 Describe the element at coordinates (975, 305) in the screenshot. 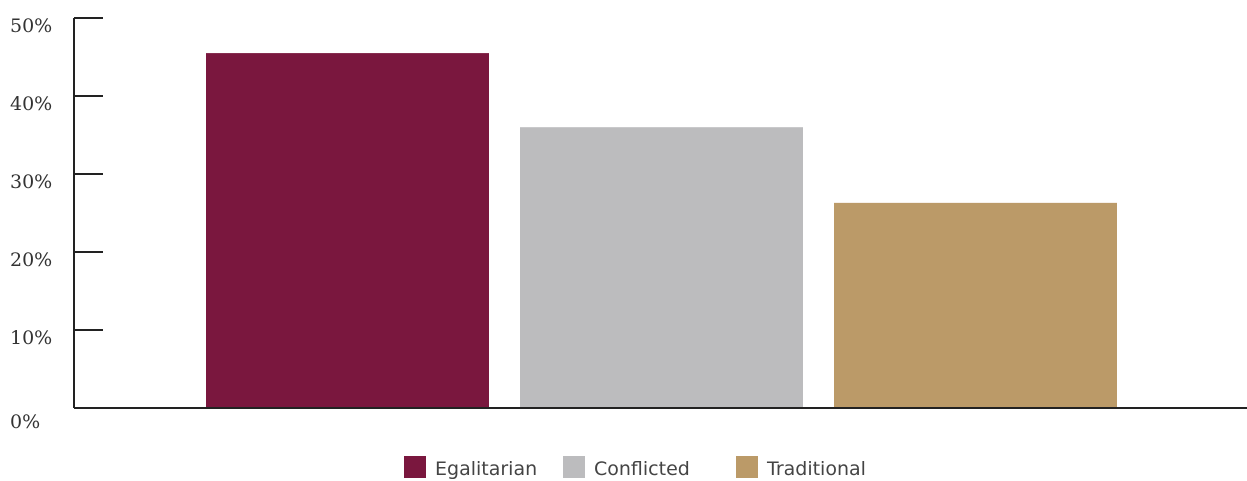

I see `bar-traditional` at that location.